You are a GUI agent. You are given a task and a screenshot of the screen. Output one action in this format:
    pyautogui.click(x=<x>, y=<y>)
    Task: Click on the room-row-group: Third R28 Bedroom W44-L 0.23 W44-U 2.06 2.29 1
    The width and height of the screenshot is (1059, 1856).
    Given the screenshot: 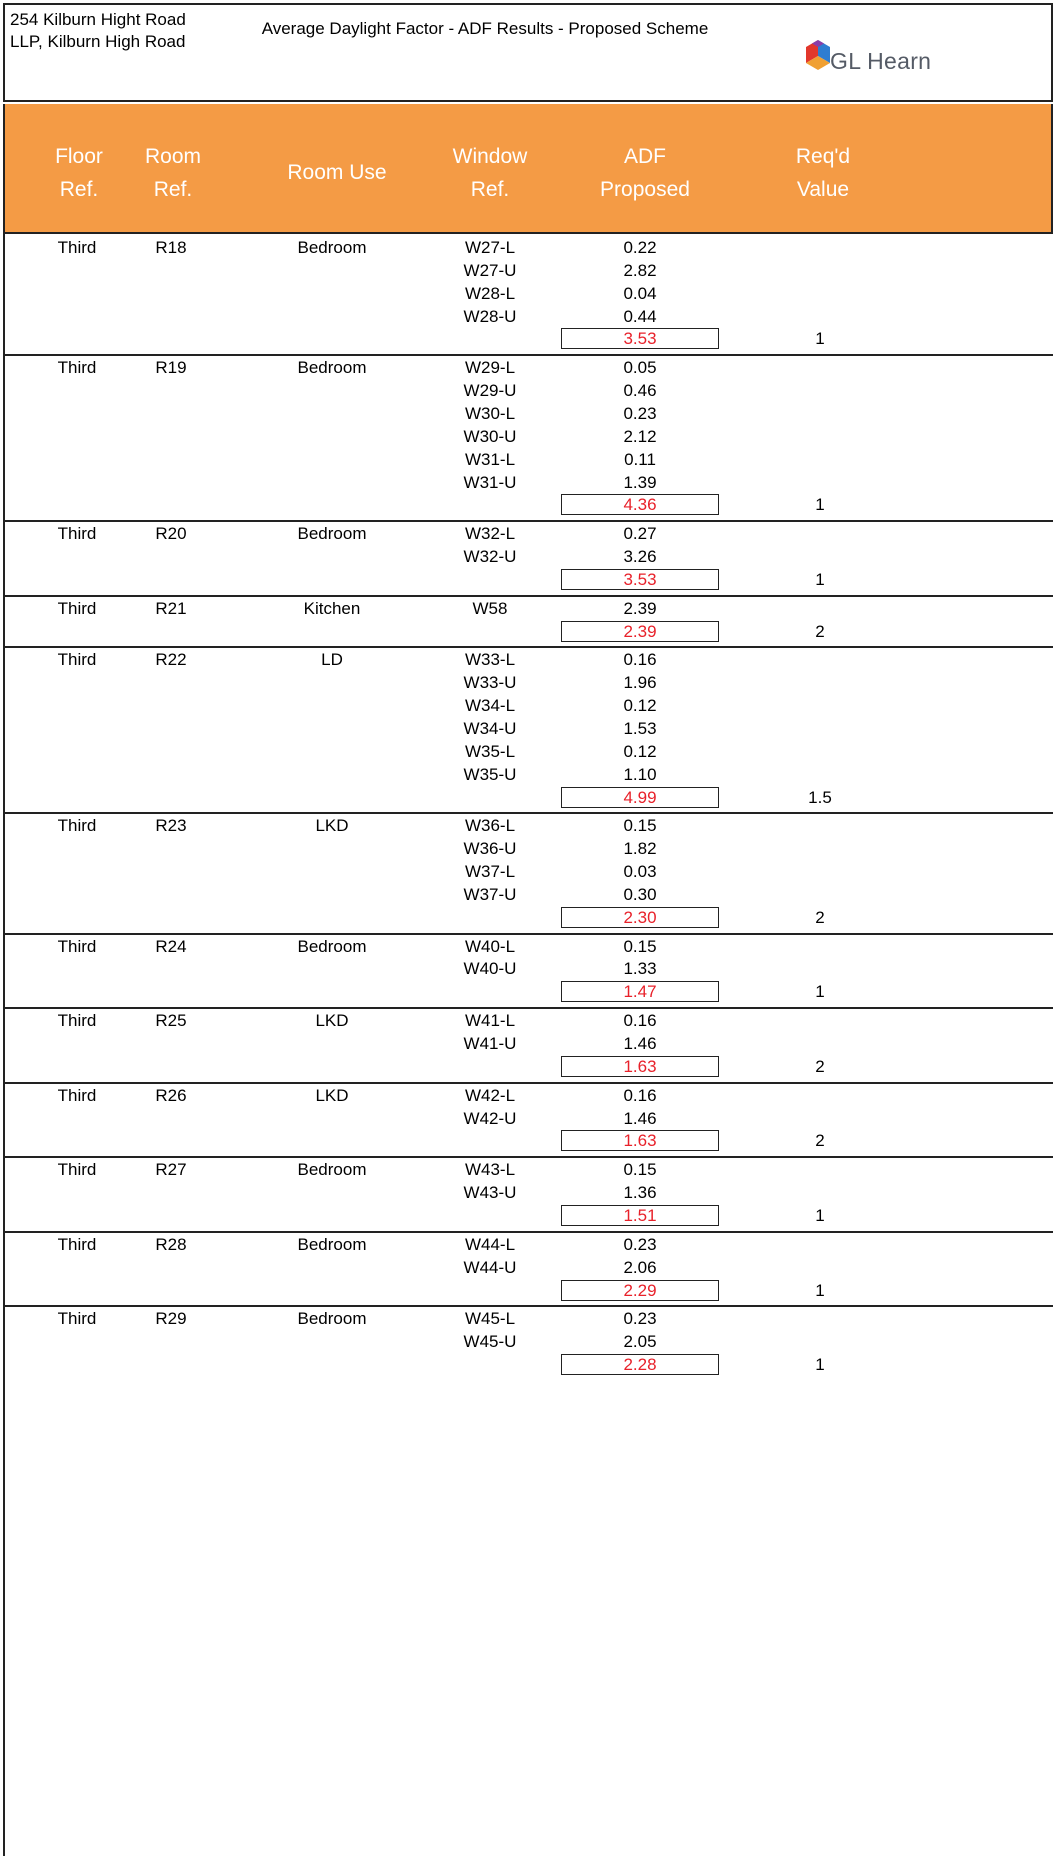 What is the action you would take?
    pyautogui.click(x=529, y=1268)
    